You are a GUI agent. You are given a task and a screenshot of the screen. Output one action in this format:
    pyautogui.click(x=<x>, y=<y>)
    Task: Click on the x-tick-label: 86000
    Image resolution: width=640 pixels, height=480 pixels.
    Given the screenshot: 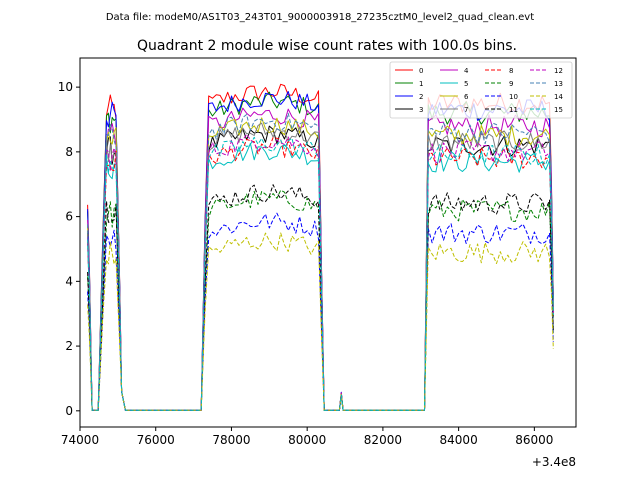 What is the action you would take?
    pyautogui.click(x=534, y=440)
    